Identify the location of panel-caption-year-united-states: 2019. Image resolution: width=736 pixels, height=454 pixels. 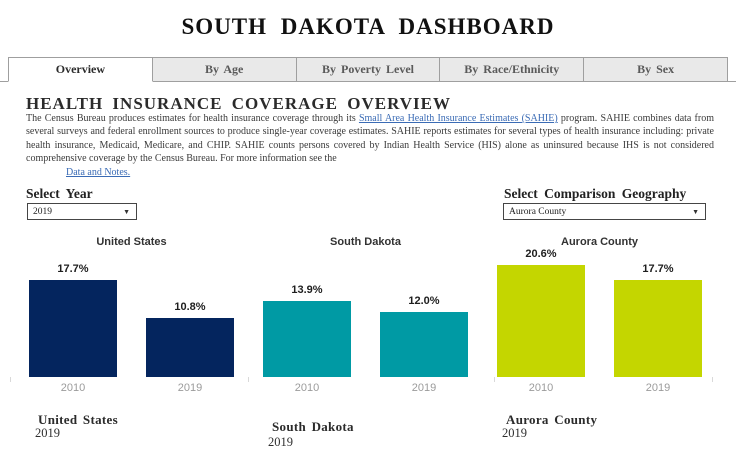
(47, 433).